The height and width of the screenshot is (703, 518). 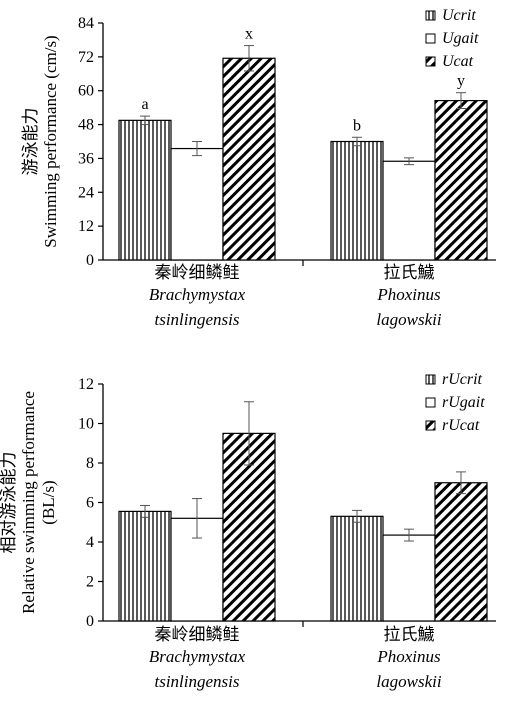 I want to click on y-tick-label: 36, so click(x=86, y=158).